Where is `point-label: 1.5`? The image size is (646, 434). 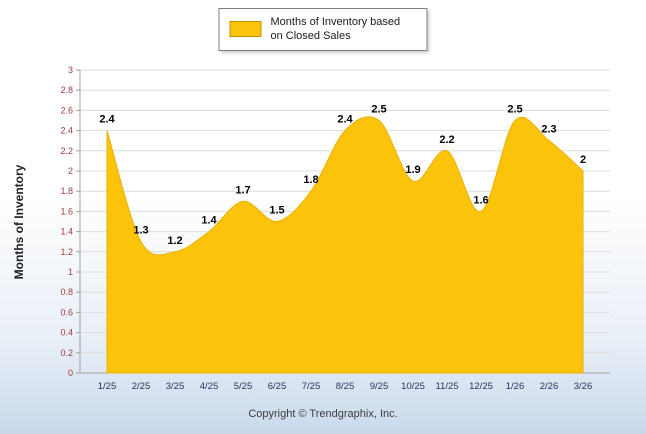
point-label: 1.5 is located at coordinates (276, 211).